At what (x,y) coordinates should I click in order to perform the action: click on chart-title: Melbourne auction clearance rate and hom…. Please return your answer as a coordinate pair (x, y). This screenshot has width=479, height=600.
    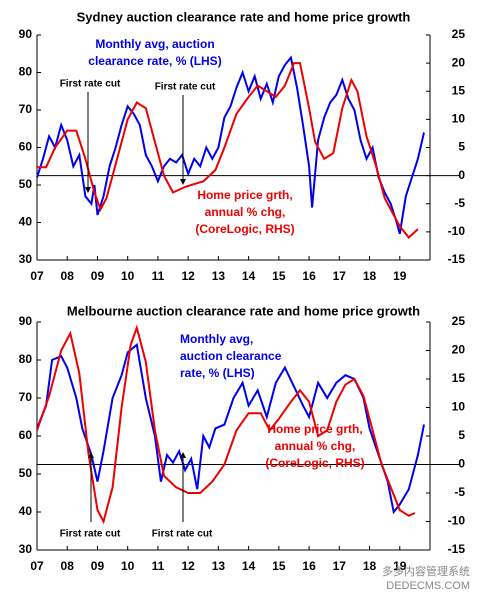
    Looking at the image, I should click on (243, 310).